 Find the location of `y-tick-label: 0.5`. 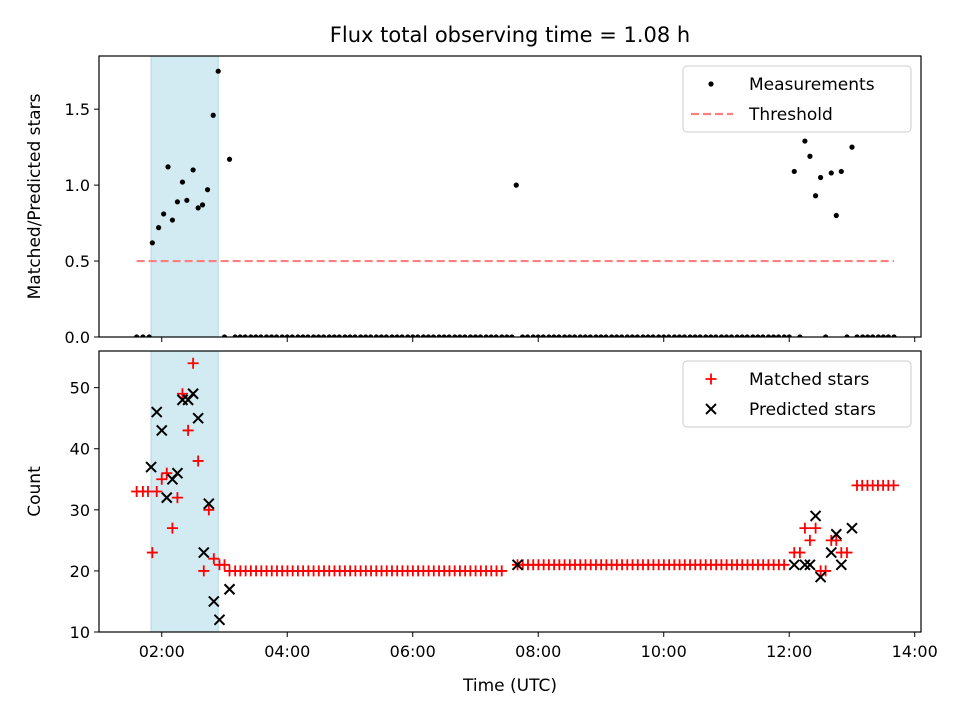

y-tick-label: 0.5 is located at coordinates (77, 261).